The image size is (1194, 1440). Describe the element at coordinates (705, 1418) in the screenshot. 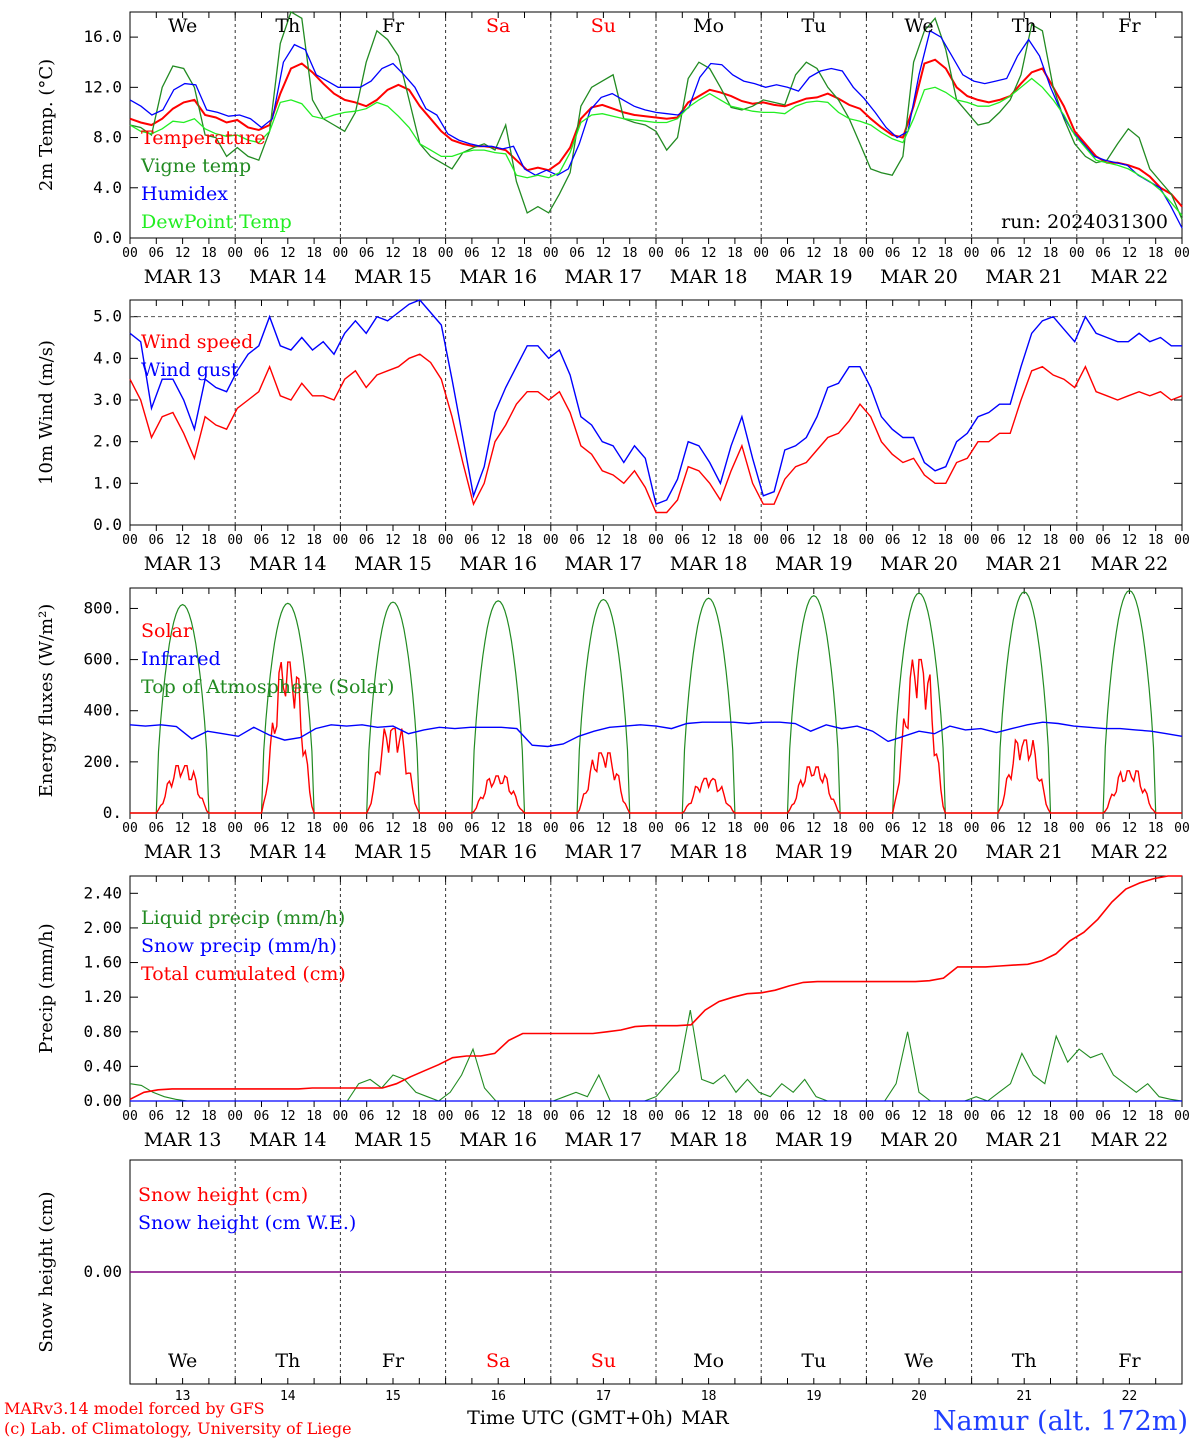

I see `month-label: MAR` at that location.